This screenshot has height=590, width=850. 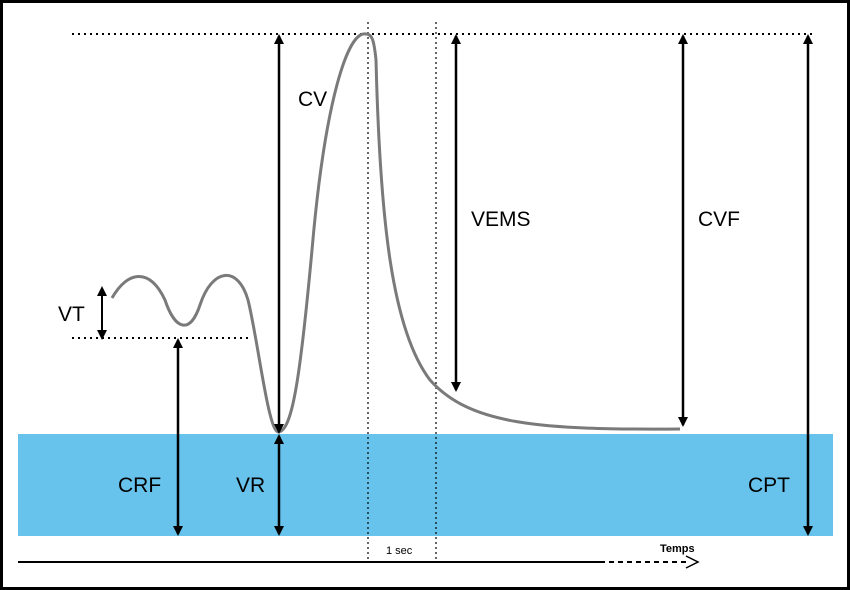 I want to click on one-second-label: 1 sec, so click(x=399, y=551).